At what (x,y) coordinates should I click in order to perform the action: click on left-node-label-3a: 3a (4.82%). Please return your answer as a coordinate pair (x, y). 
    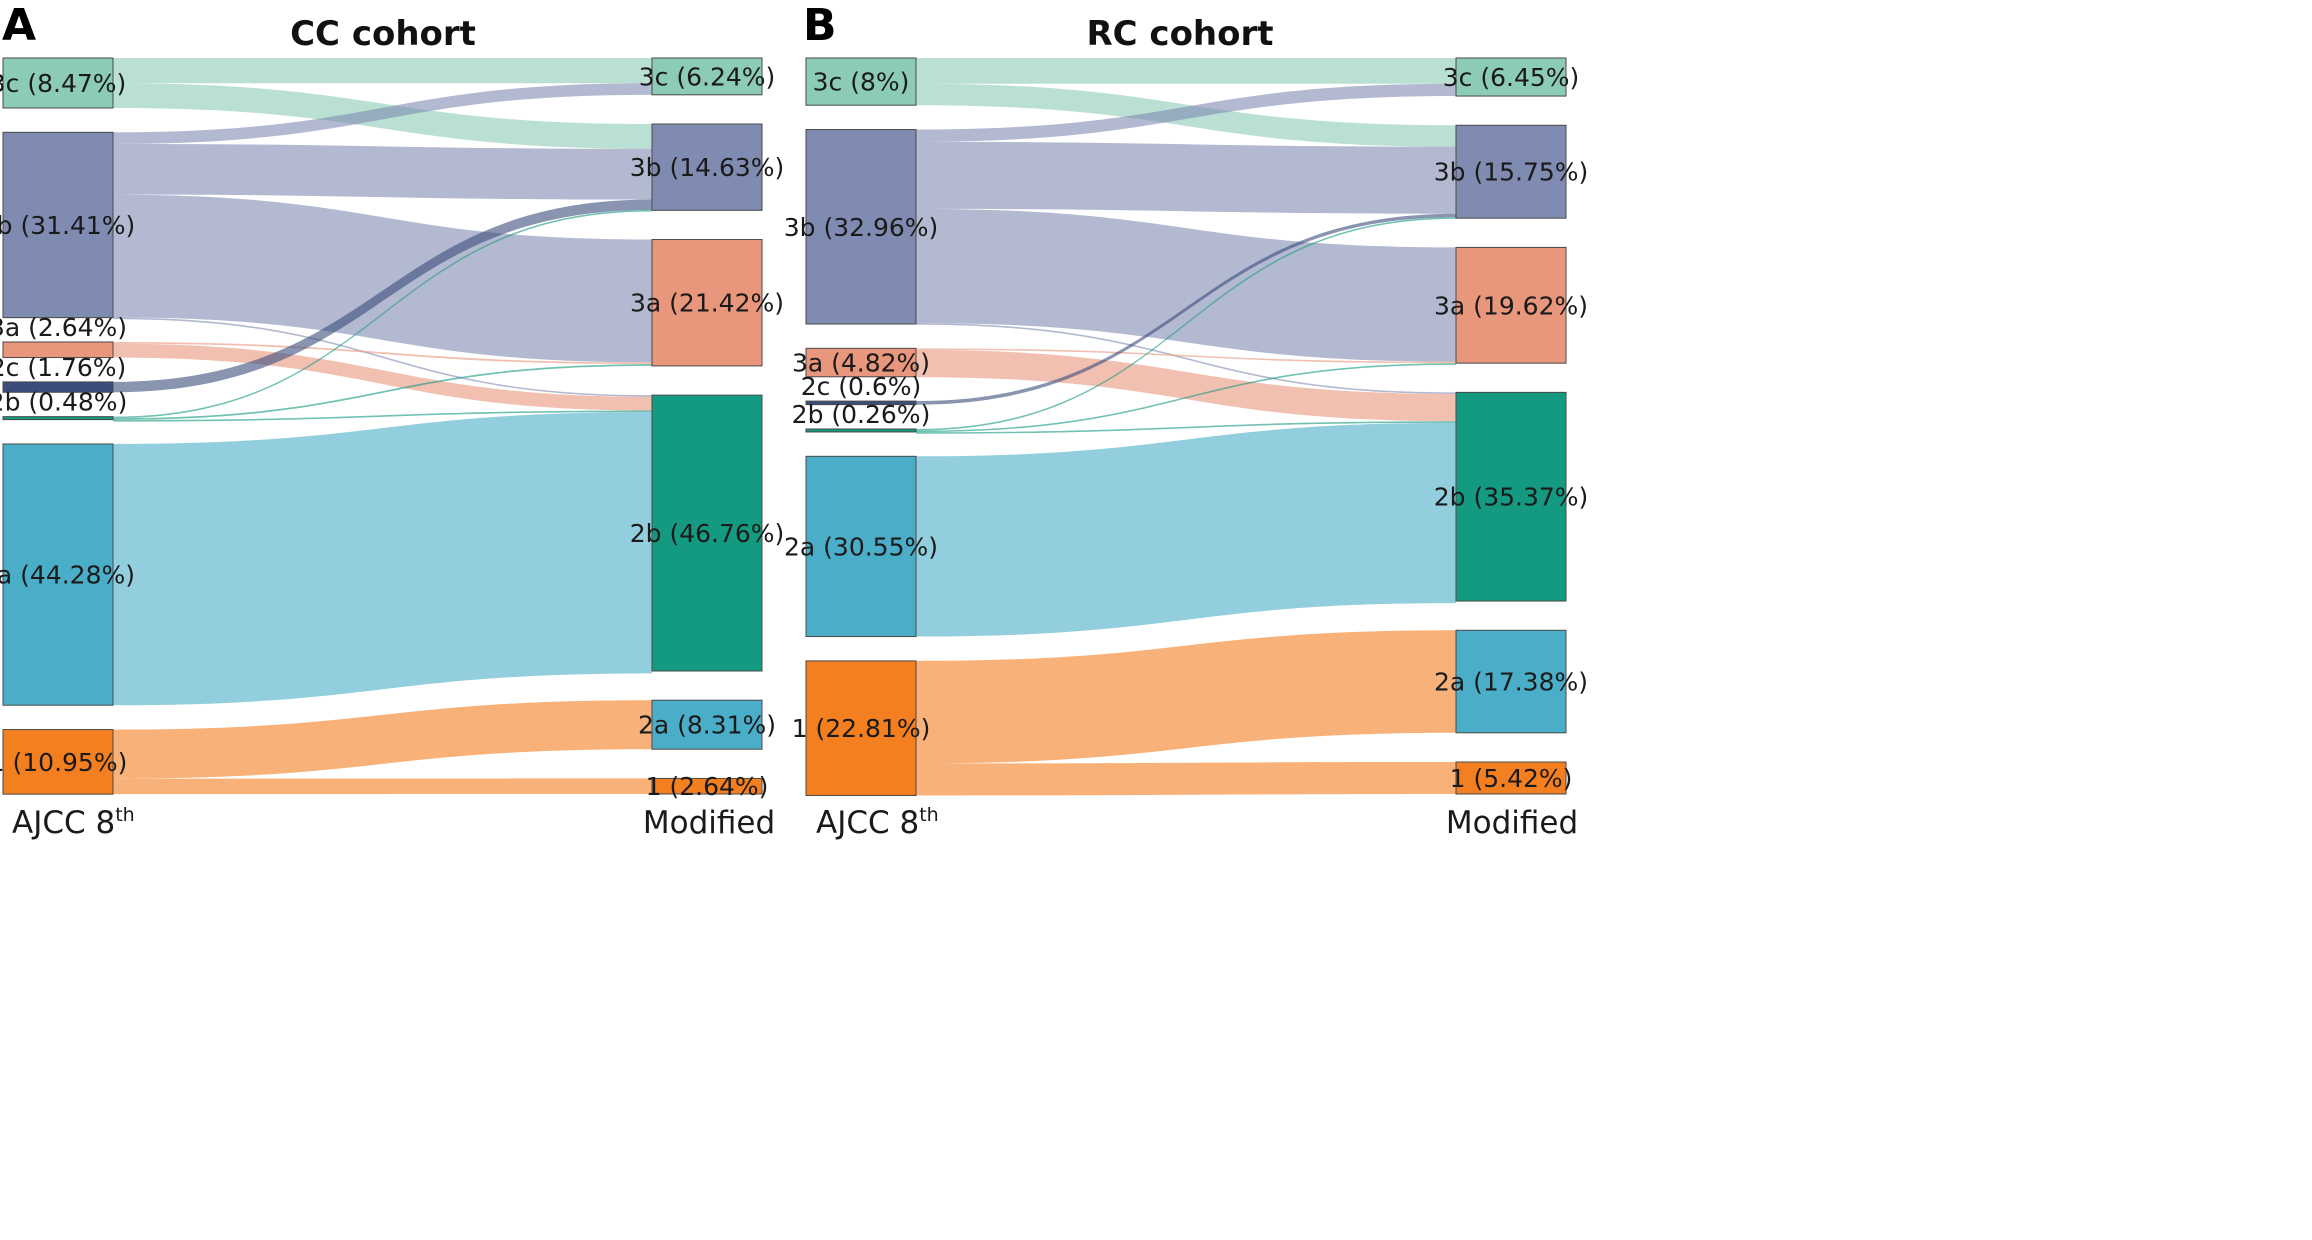
    Looking at the image, I should click on (861, 363).